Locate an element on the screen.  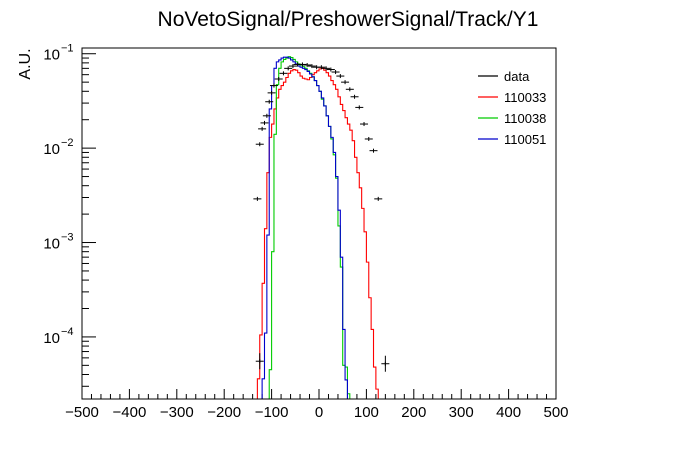
x-tick-label: −500 is located at coordinates (82, 412).